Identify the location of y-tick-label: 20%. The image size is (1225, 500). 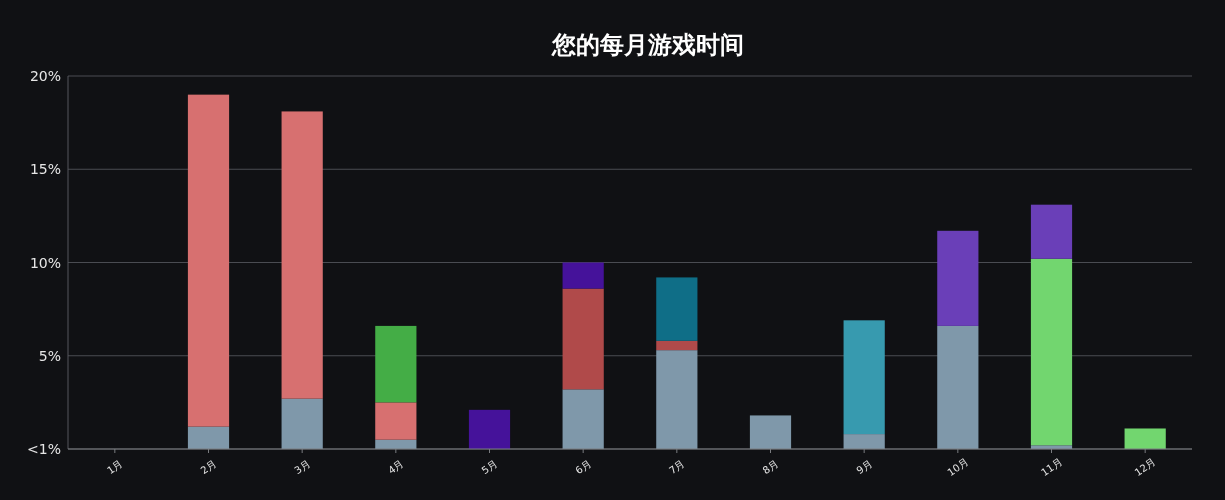
(45, 76).